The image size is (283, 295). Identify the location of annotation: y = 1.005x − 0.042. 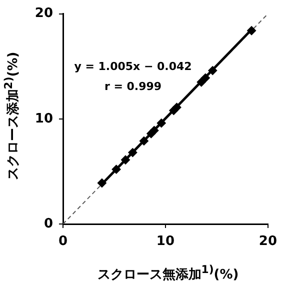
(133, 66).